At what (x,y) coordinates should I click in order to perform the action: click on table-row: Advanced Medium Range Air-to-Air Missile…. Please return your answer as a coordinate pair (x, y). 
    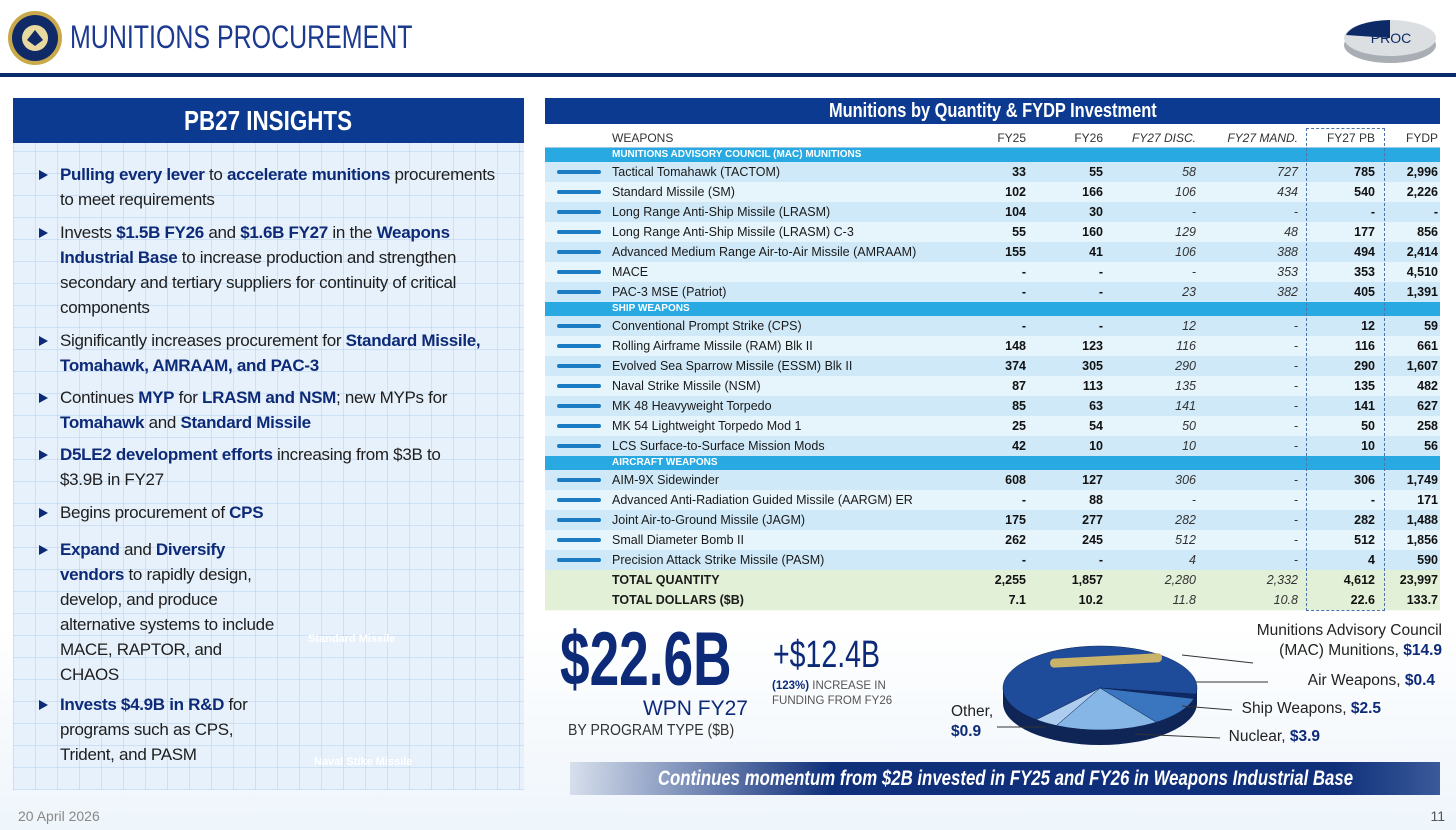
    Looking at the image, I should click on (992, 252).